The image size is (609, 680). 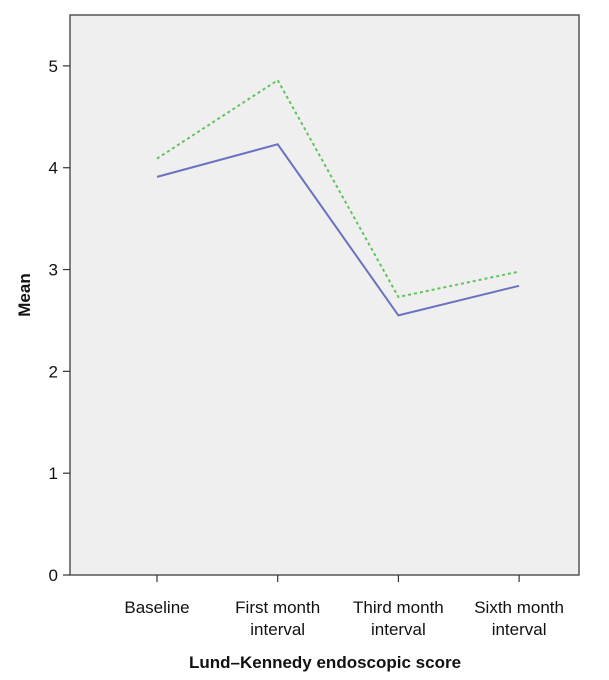 I want to click on x-tick-label: Third month, so click(x=398, y=607).